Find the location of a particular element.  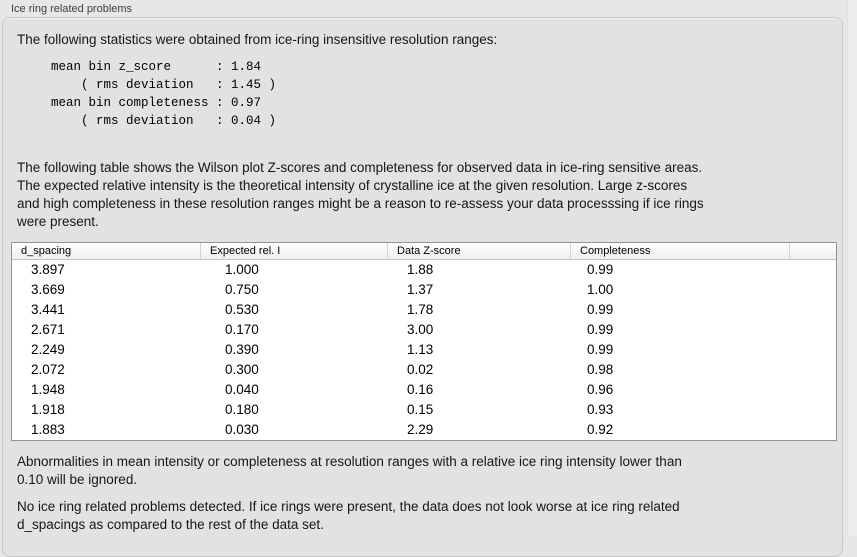

cell-completeness: 0.92 is located at coordinates (600, 429).